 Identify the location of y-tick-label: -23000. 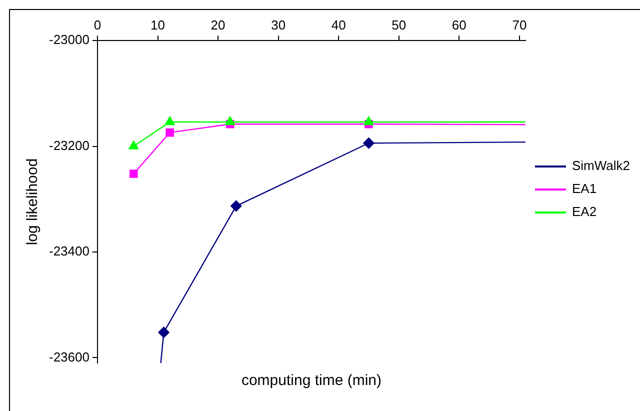
(69, 40).